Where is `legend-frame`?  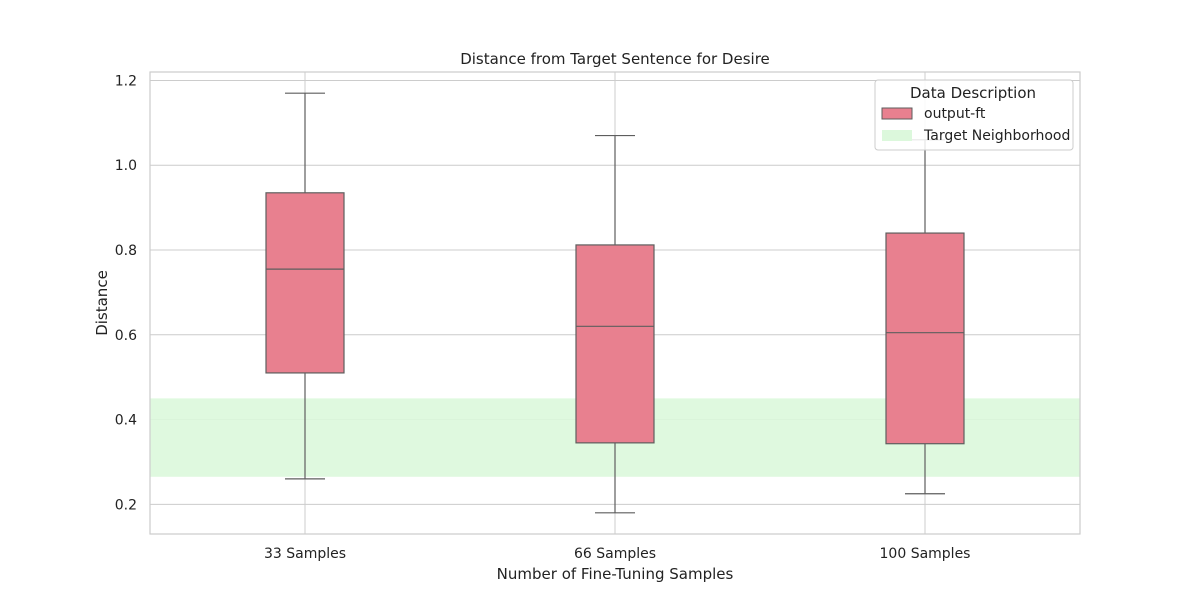
legend-frame is located at coordinates (974, 115).